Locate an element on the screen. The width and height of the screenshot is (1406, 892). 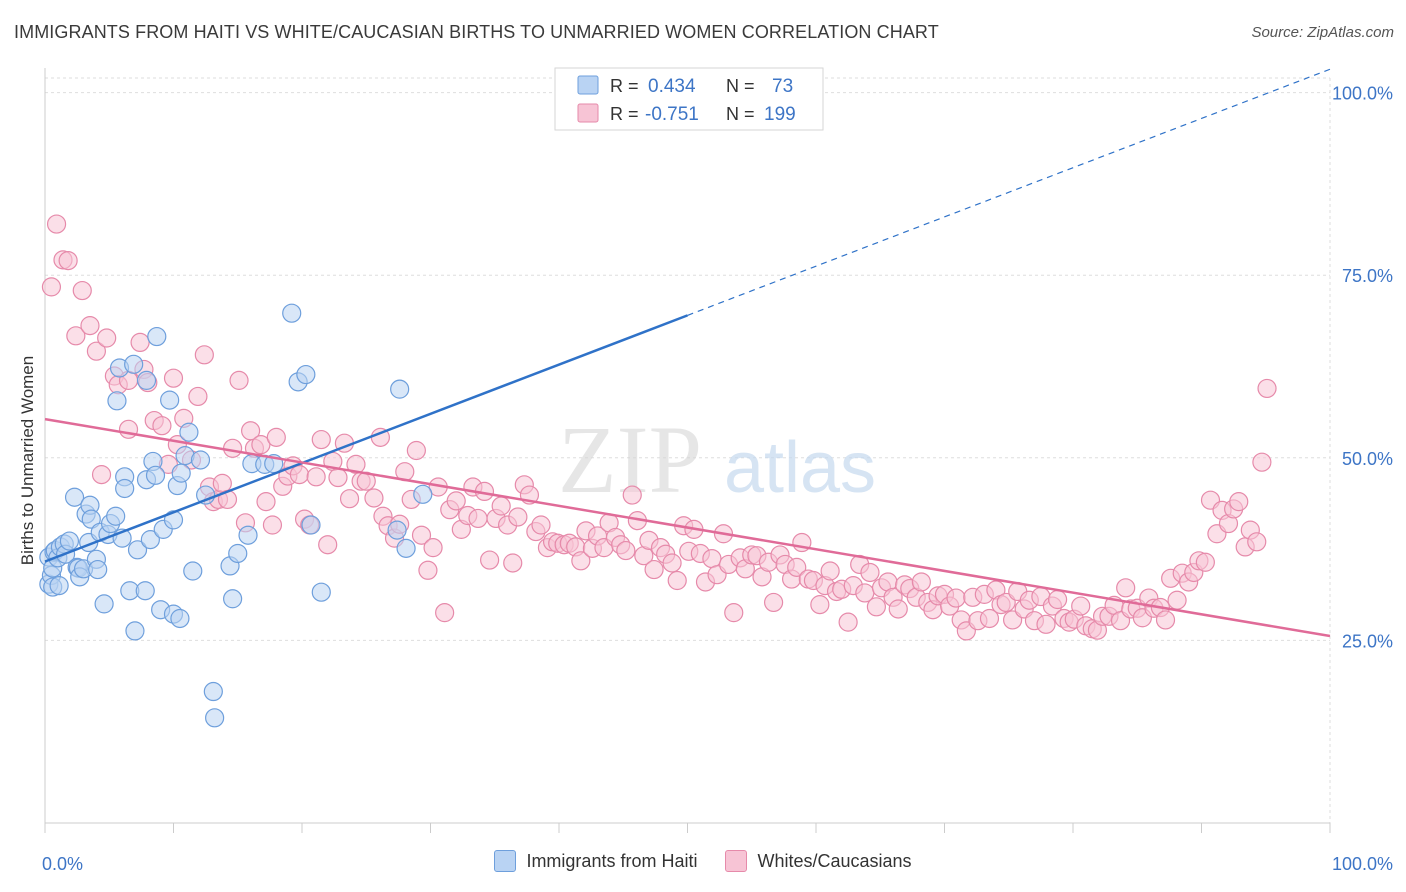
legend-n-label-whites: N = is located at coordinates (740, 114).